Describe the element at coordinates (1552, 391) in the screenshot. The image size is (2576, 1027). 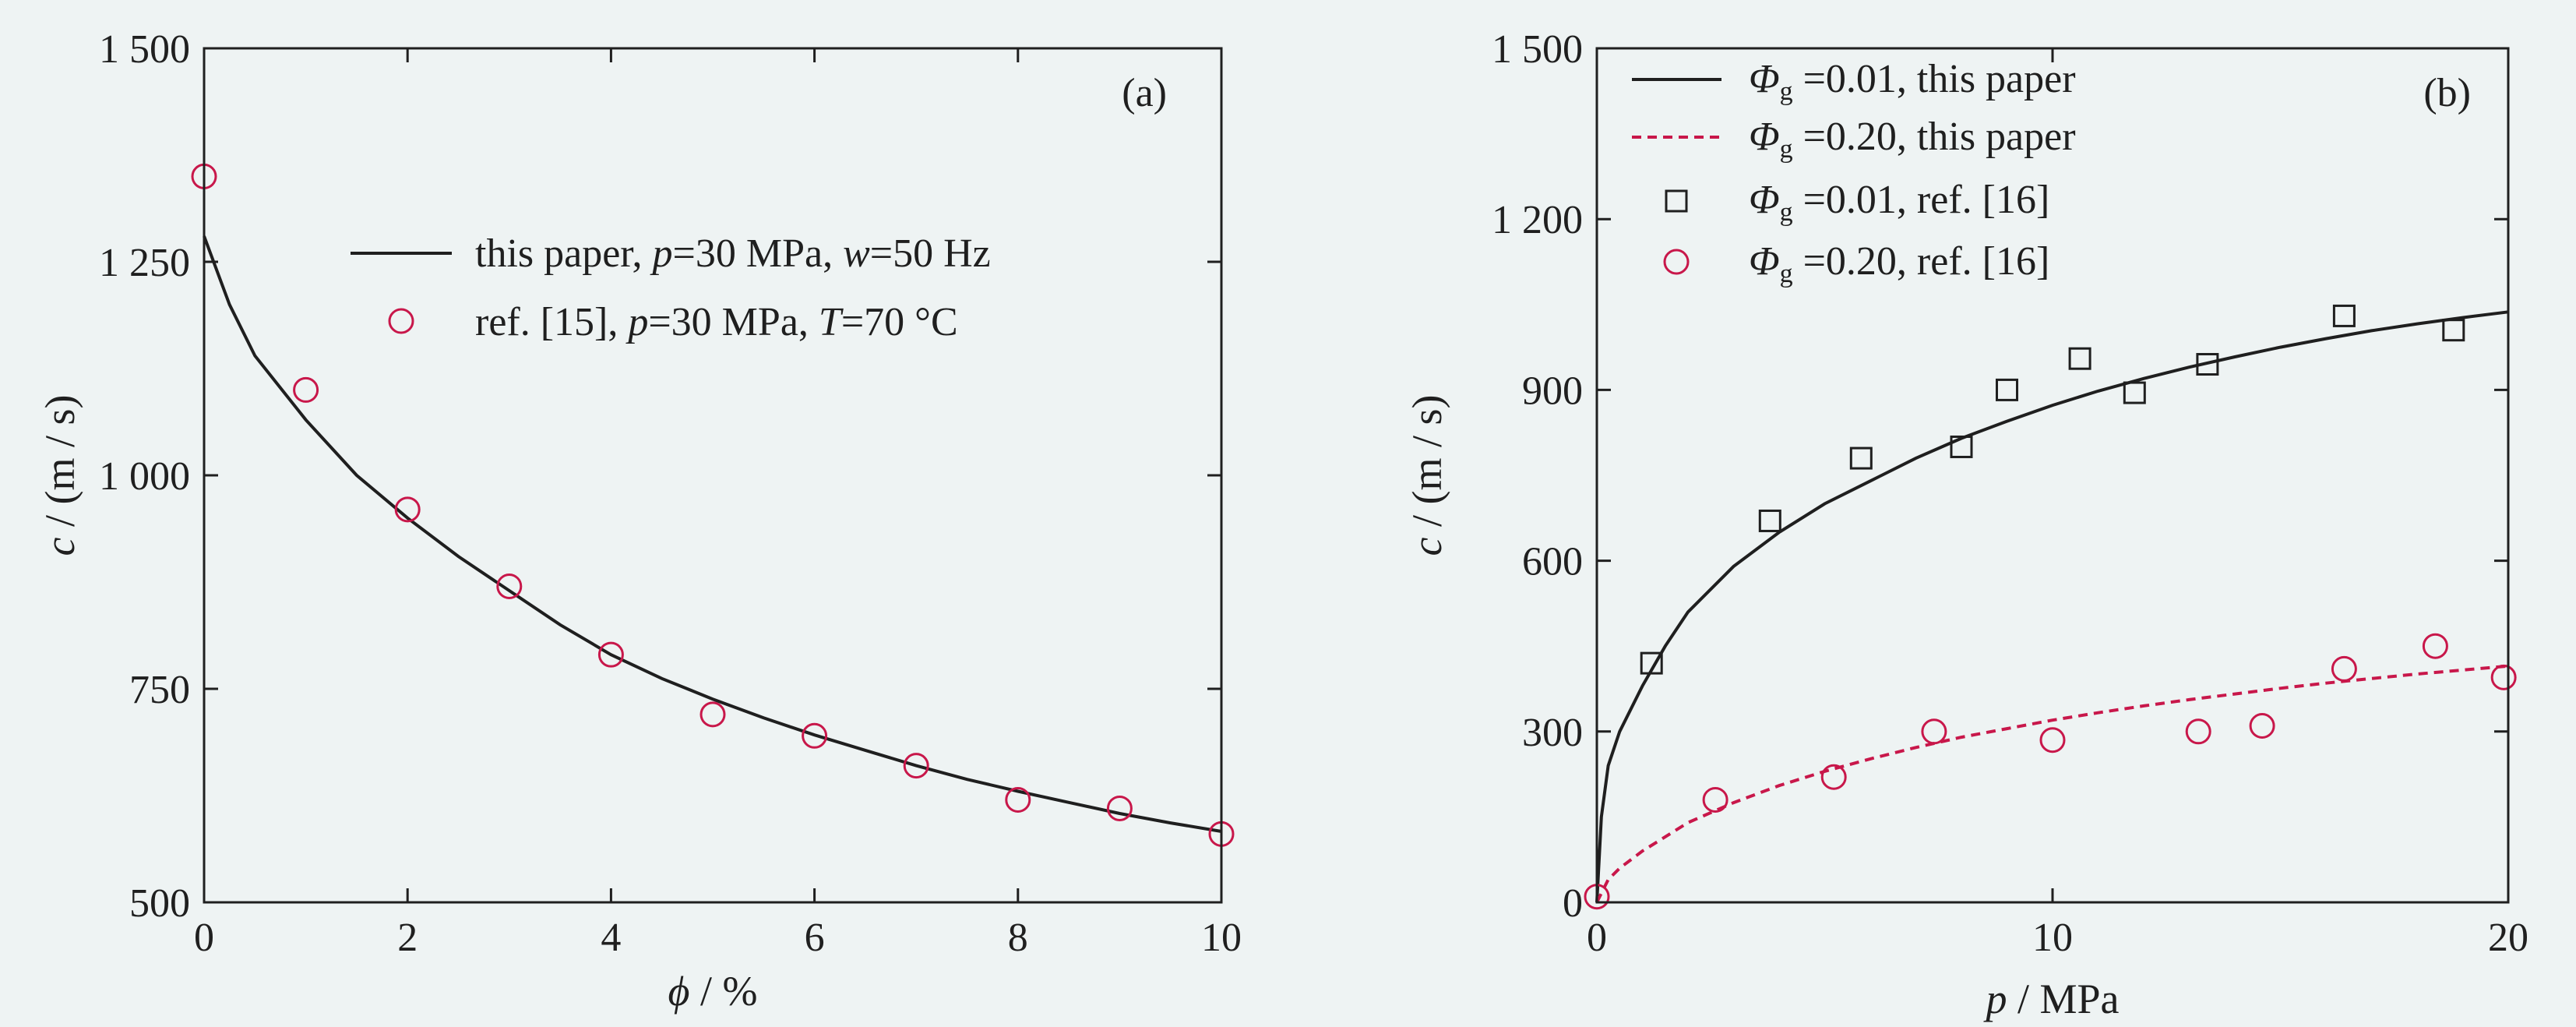
I see `y-tick-label-b: 900` at that location.